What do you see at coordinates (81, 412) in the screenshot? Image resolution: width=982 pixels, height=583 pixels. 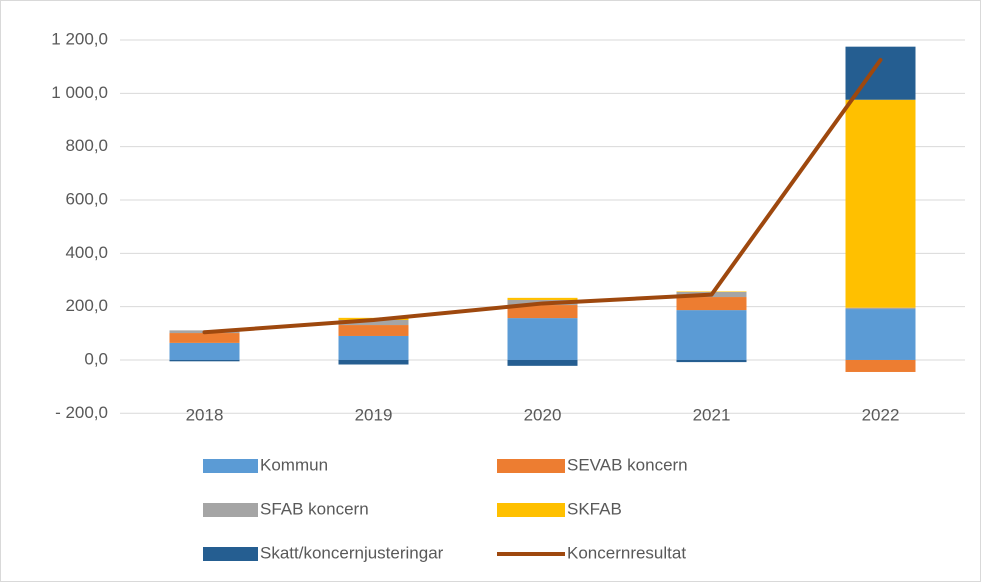 I see `y-tick-label: - 200,0` at bounding box center [81, 412].